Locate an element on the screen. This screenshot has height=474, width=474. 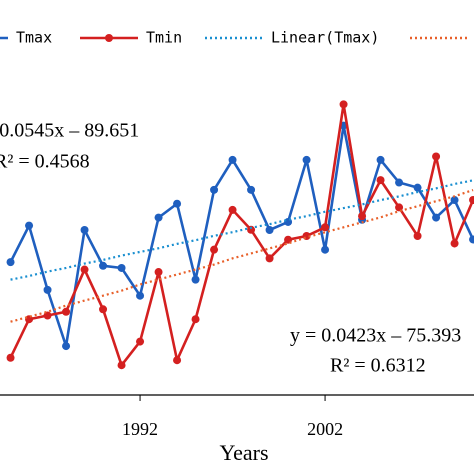
legend-marker is located at coordinates (109, 38).